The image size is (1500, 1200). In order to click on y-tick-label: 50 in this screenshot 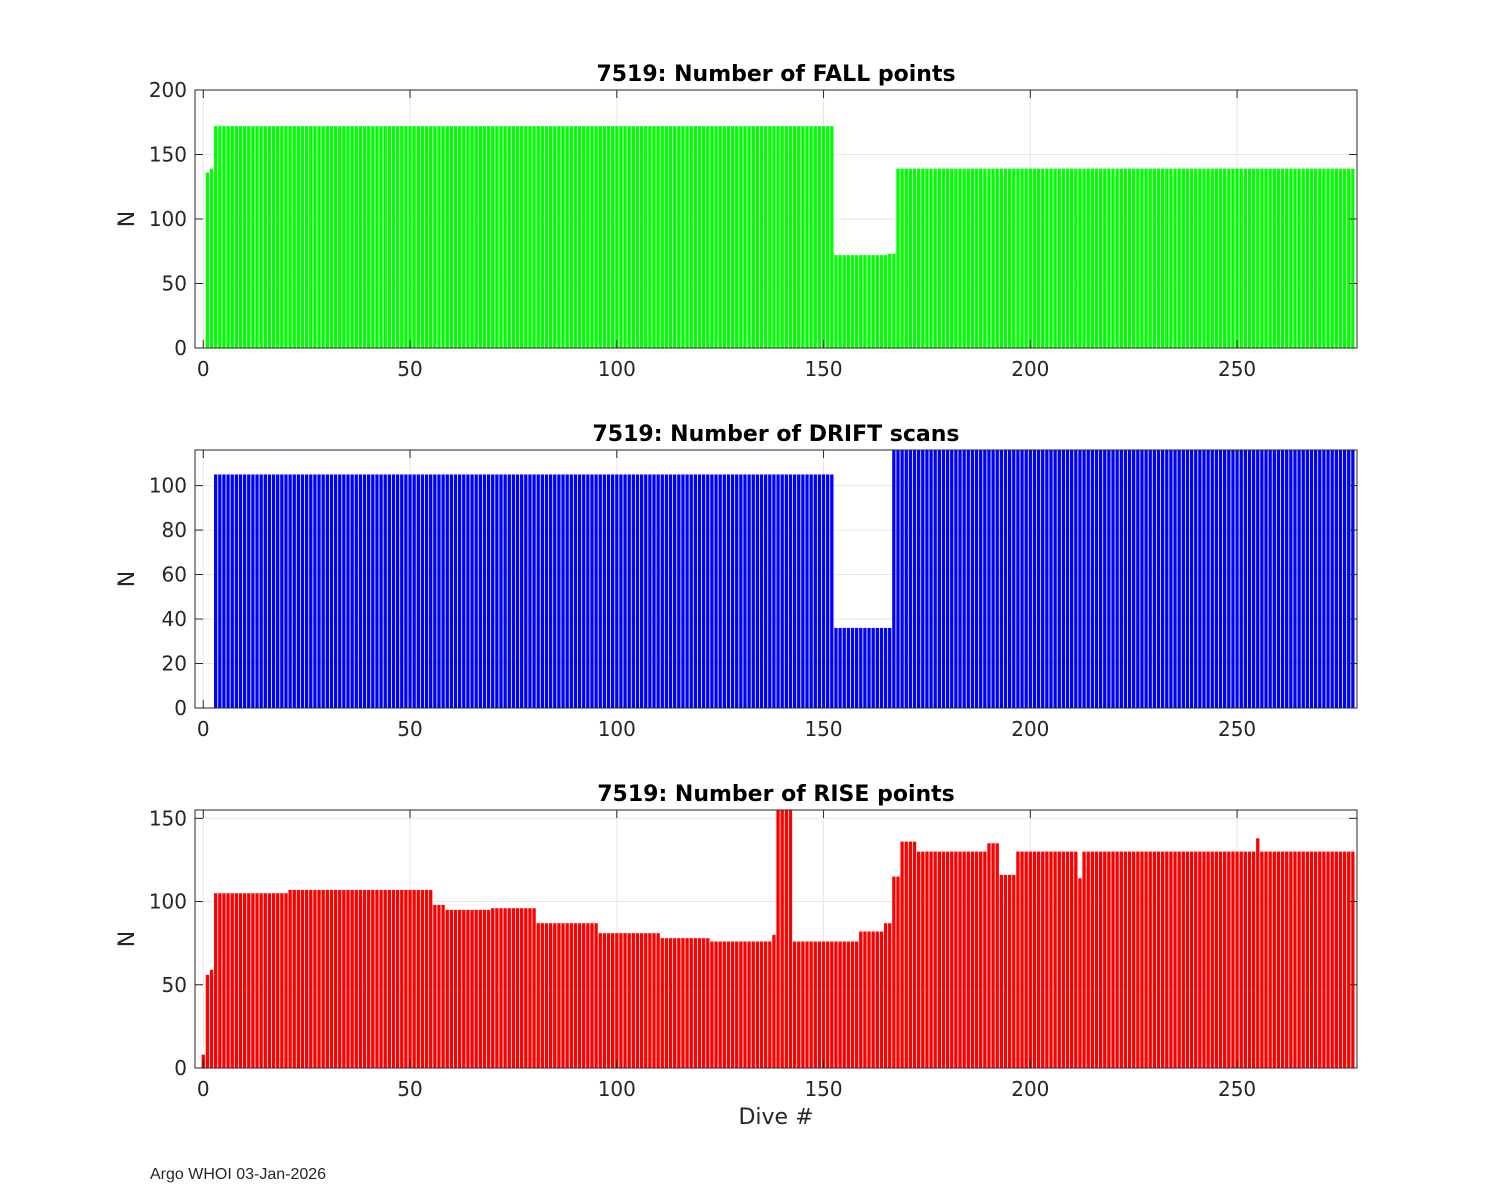, I will do `click(174, 985)`.